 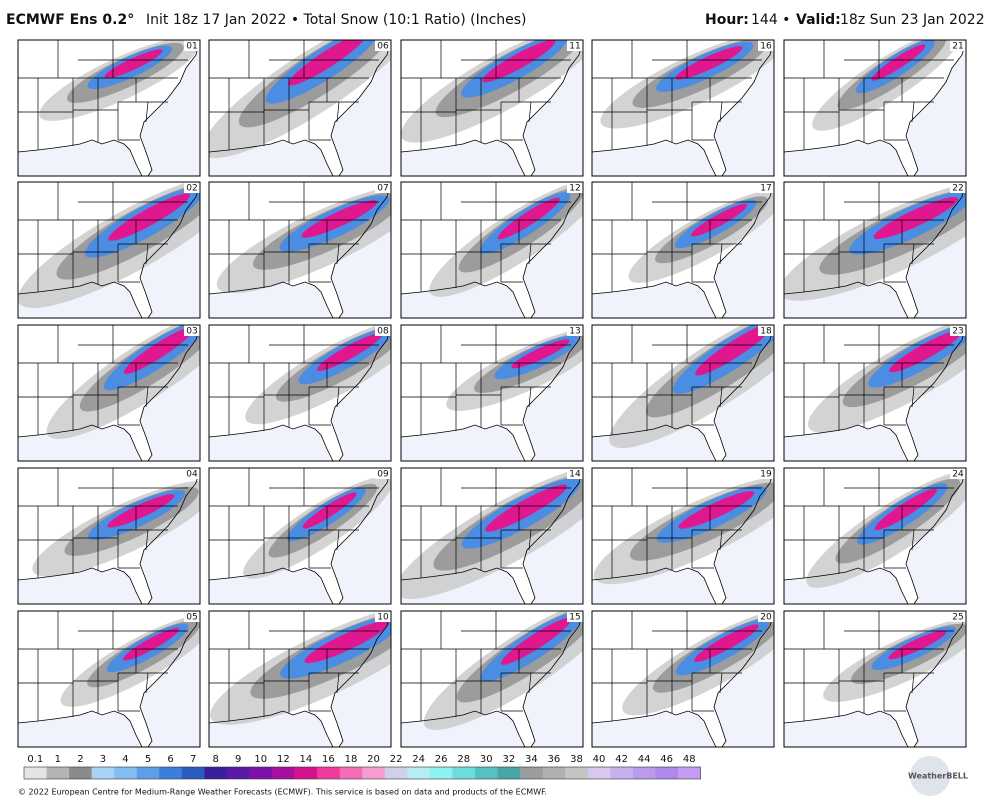 What do you see at coordinates (765, 189) in the screenshot?
I see `panel-label: 17` at bounding box center [765, 189].